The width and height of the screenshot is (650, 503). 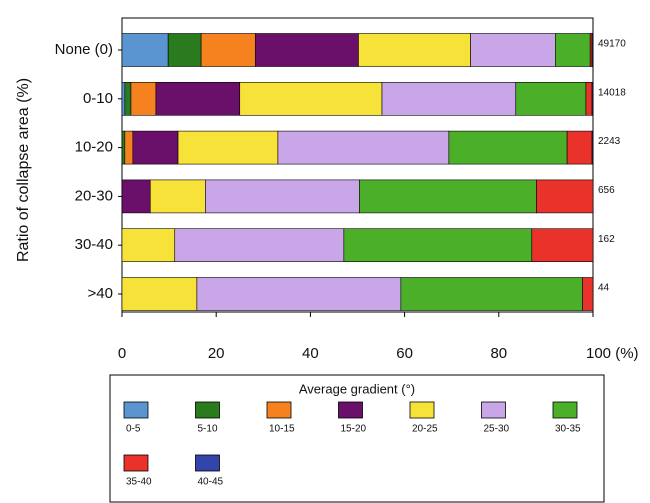 What do you see at coordinates (94, 195) in the screenshot?
I see `y-tick-label: 20-30` at bounding box center [94, 195].